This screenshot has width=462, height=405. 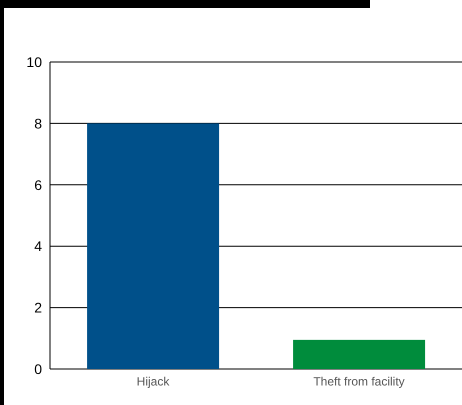 I want to click on y-tick-label: 2, so click(x=38, y=308).